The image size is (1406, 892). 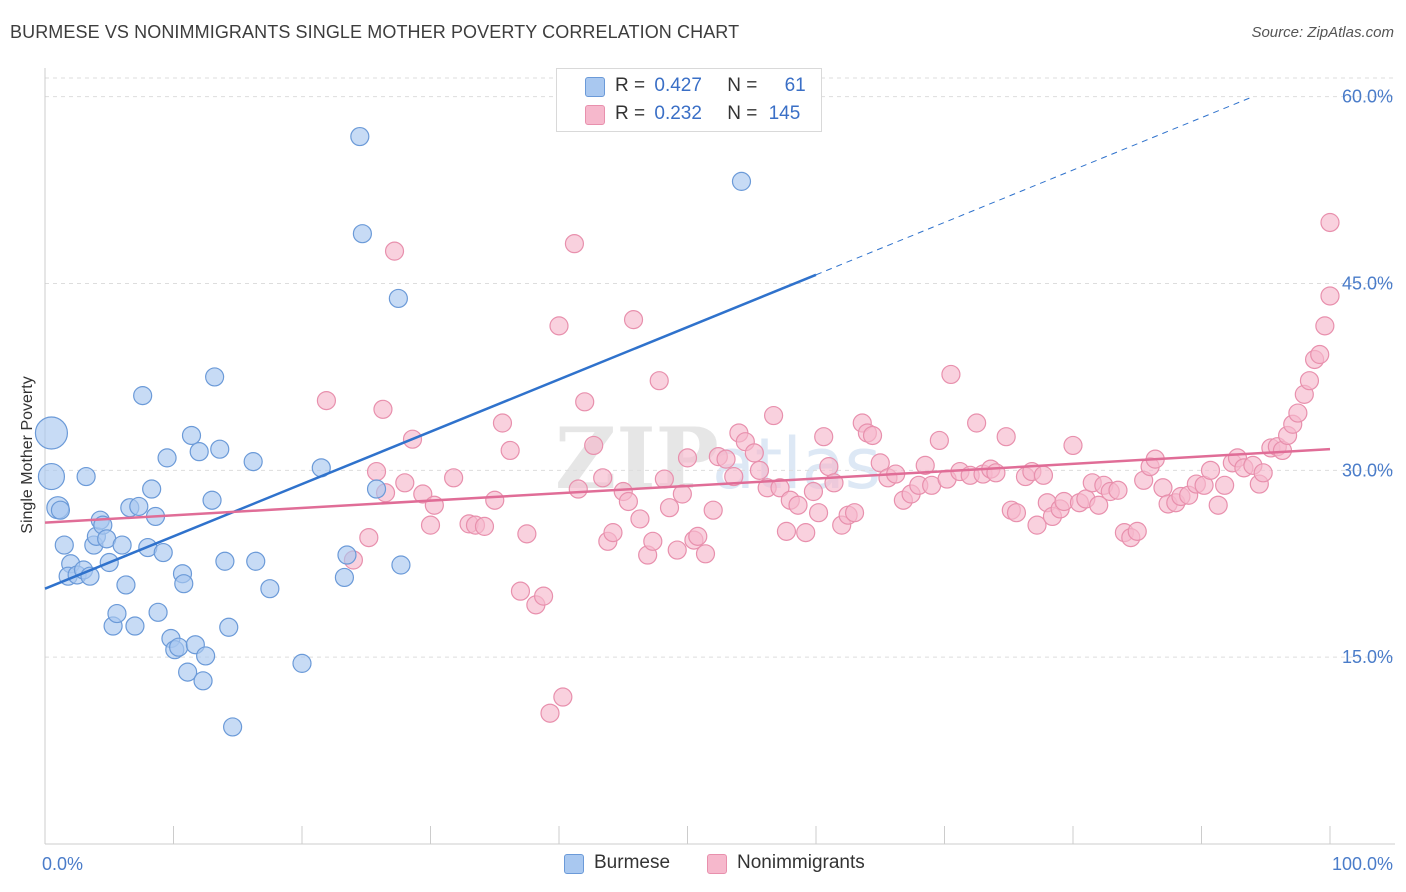 What do you see at coordinates (795, 85) in the screenshot?
I see `legend-n-value: 61` at bounding box center [795, 85].